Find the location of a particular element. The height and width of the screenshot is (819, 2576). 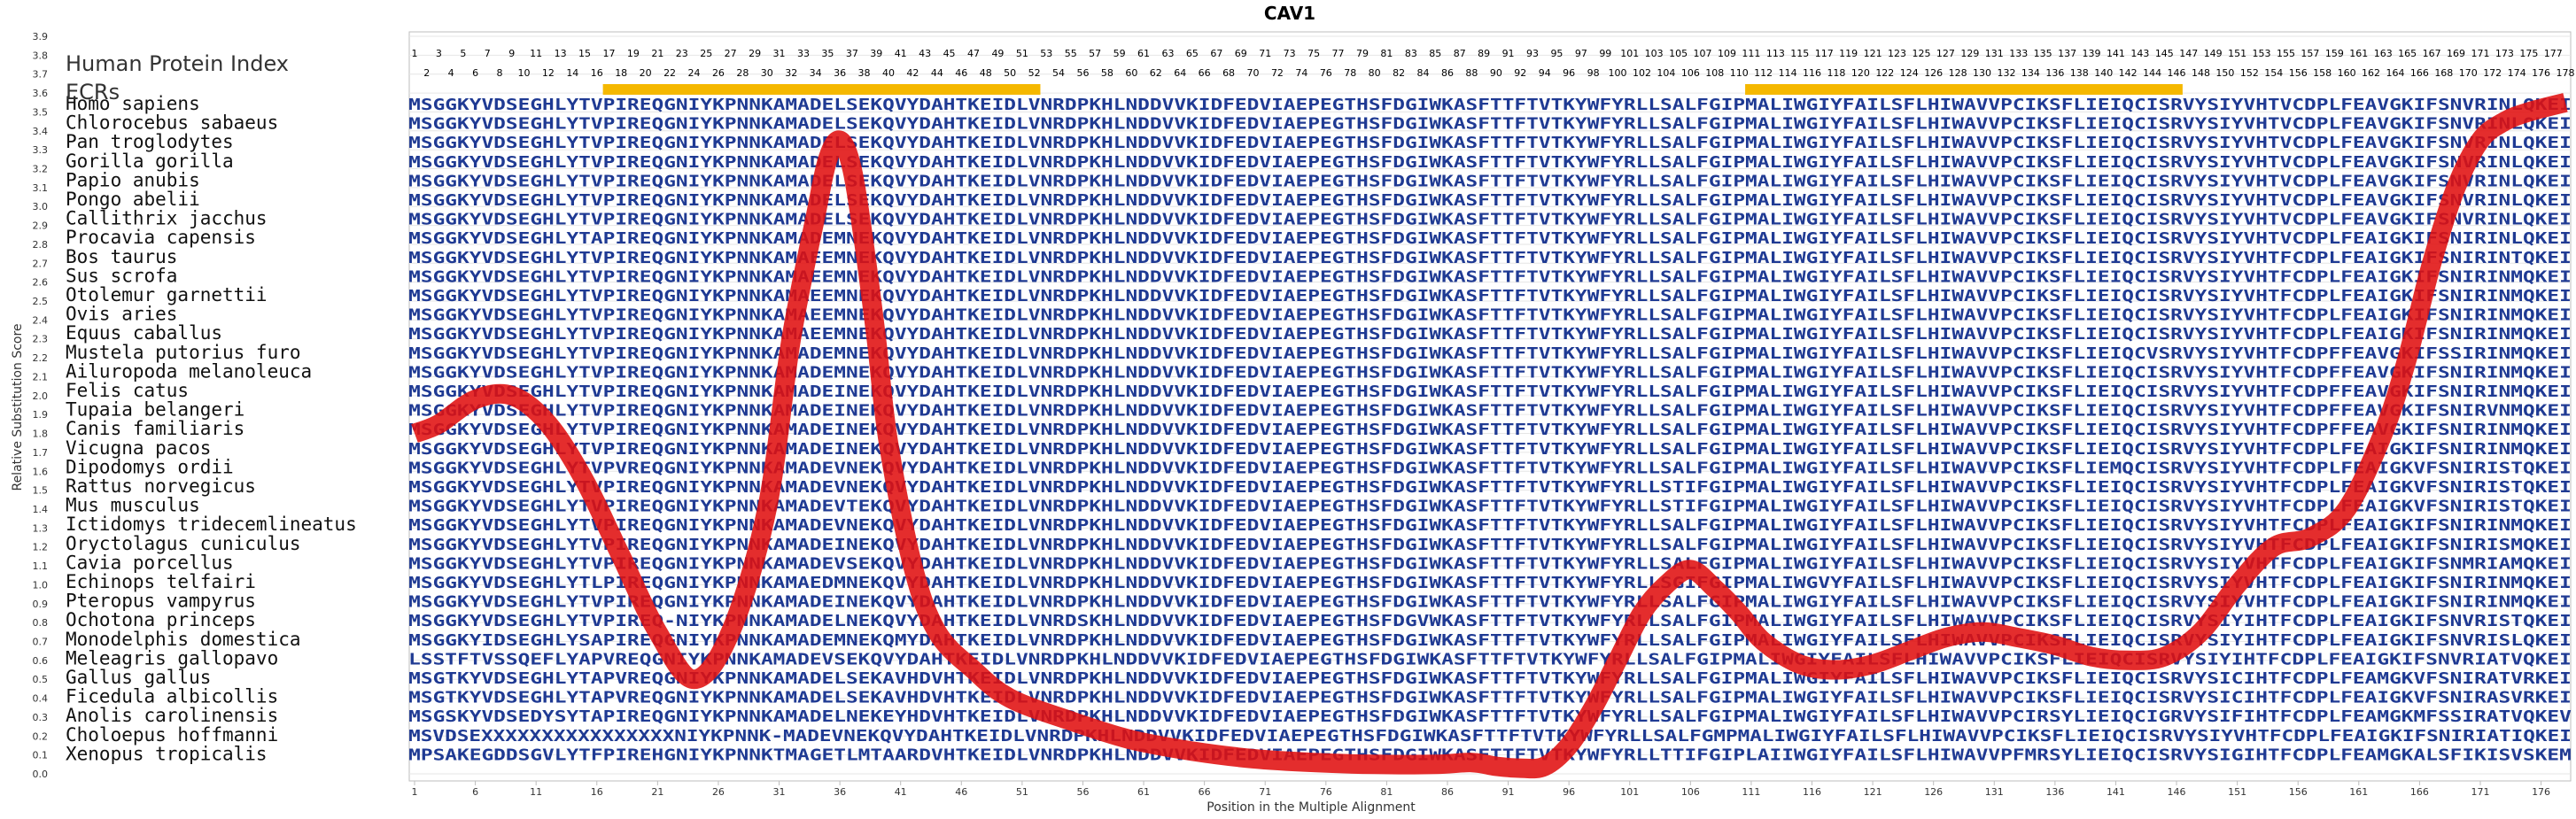

species-label: Pongo abelii is located at coordinates (133, 199).